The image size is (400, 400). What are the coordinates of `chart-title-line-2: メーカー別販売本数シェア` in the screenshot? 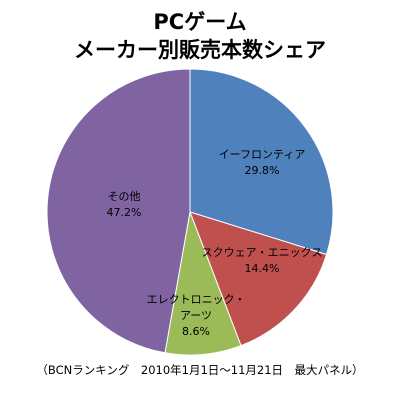 It's located at (200, 50).